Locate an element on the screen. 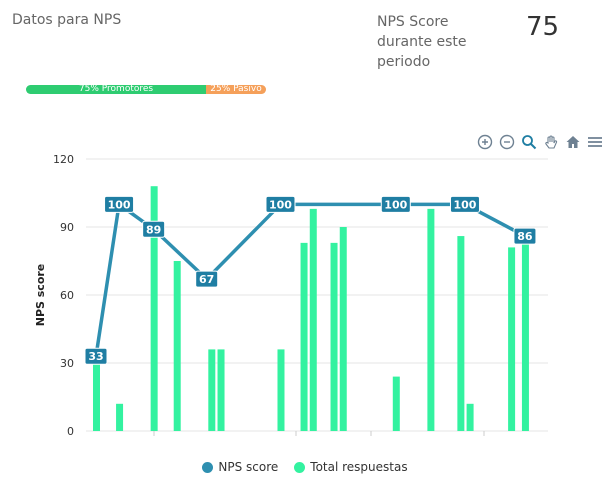 This screenshot has width=610, height=492. nps-score-label: NPS Score durante este periodo is located at coordinates (422, 42).